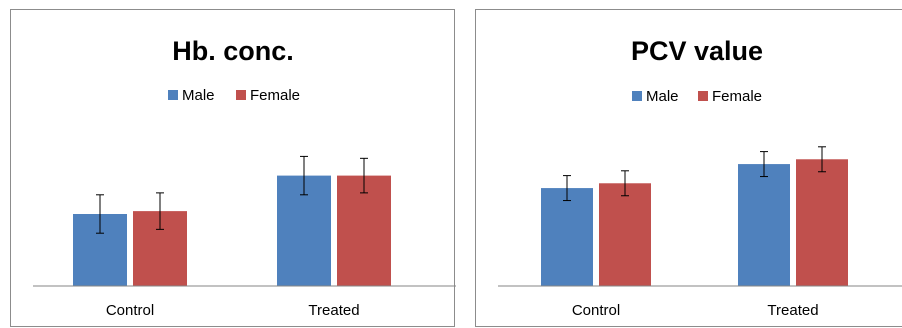 This screenshot has height=328, width=902. Describe the element at coordinates (567, 237) in the screenshot. I see `bar-male-control` at that location.